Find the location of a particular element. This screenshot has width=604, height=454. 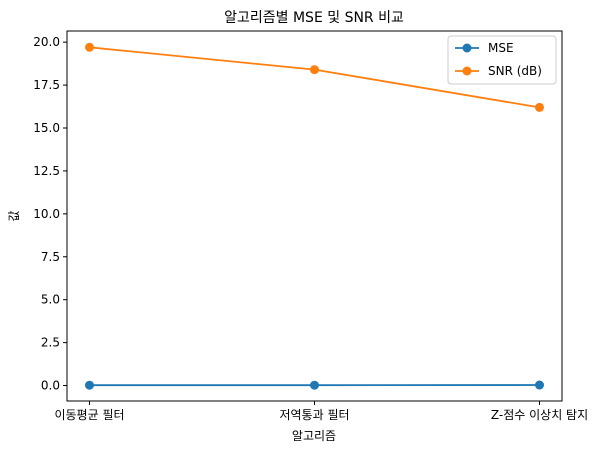

x-tick-label: 이동평균 필터 is located at coordinates (89, 415).